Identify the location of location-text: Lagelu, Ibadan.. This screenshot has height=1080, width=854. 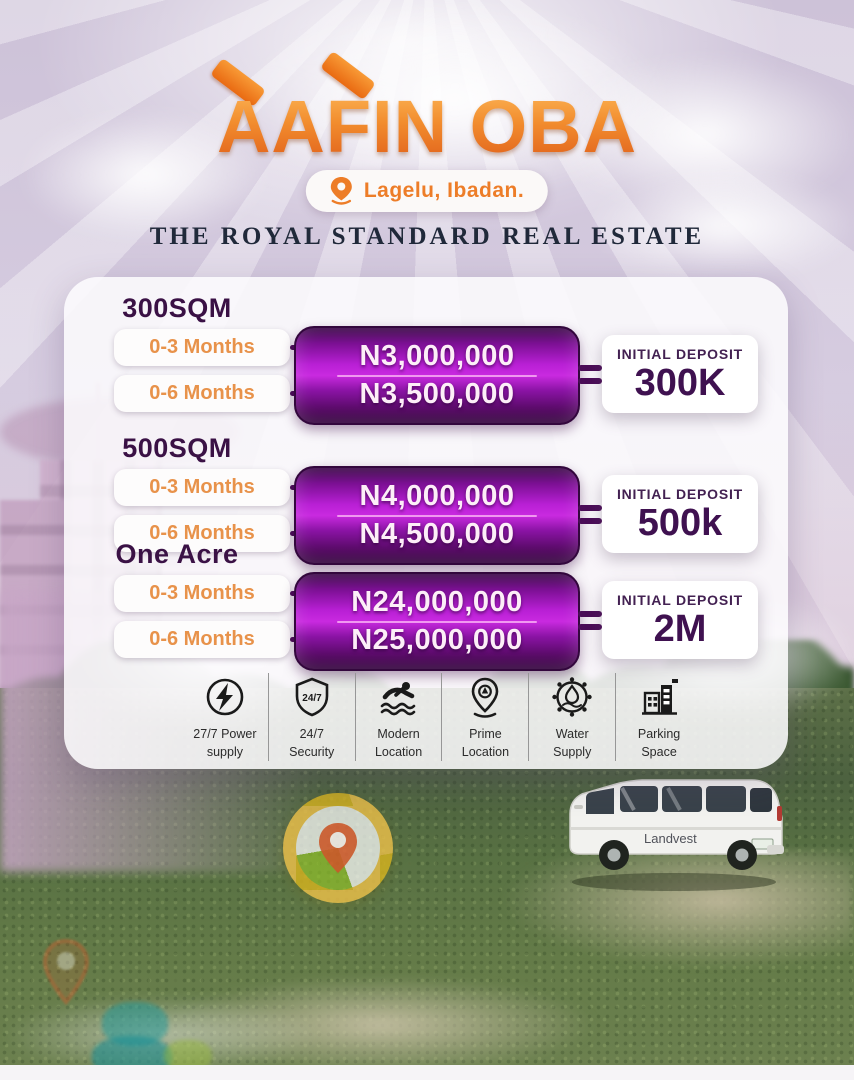
(444, 190).